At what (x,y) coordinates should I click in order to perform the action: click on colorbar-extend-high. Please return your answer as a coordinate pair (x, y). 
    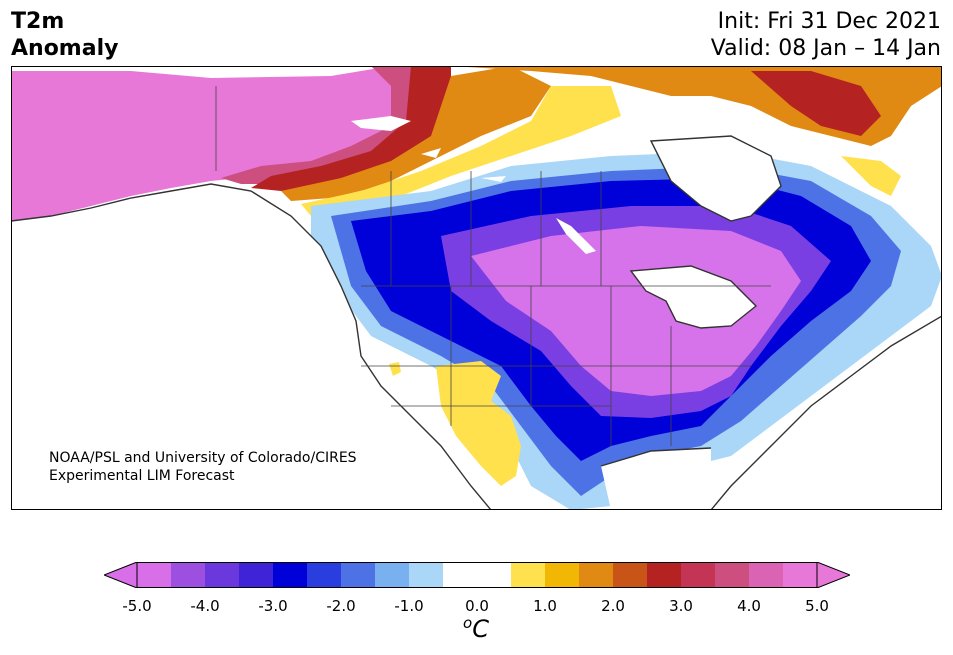
    Looking at the image, I should click on (833, 575).